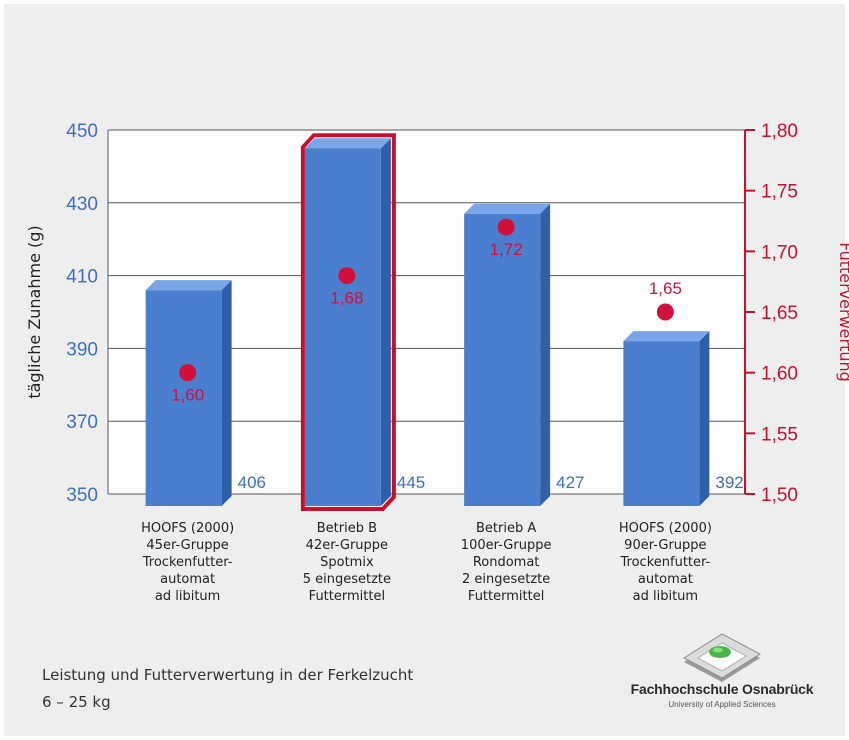  What do you see at coordinates (82, 349) in the screenshot?
I see `left-tick-label: 390` at bounding box center [82, 349].